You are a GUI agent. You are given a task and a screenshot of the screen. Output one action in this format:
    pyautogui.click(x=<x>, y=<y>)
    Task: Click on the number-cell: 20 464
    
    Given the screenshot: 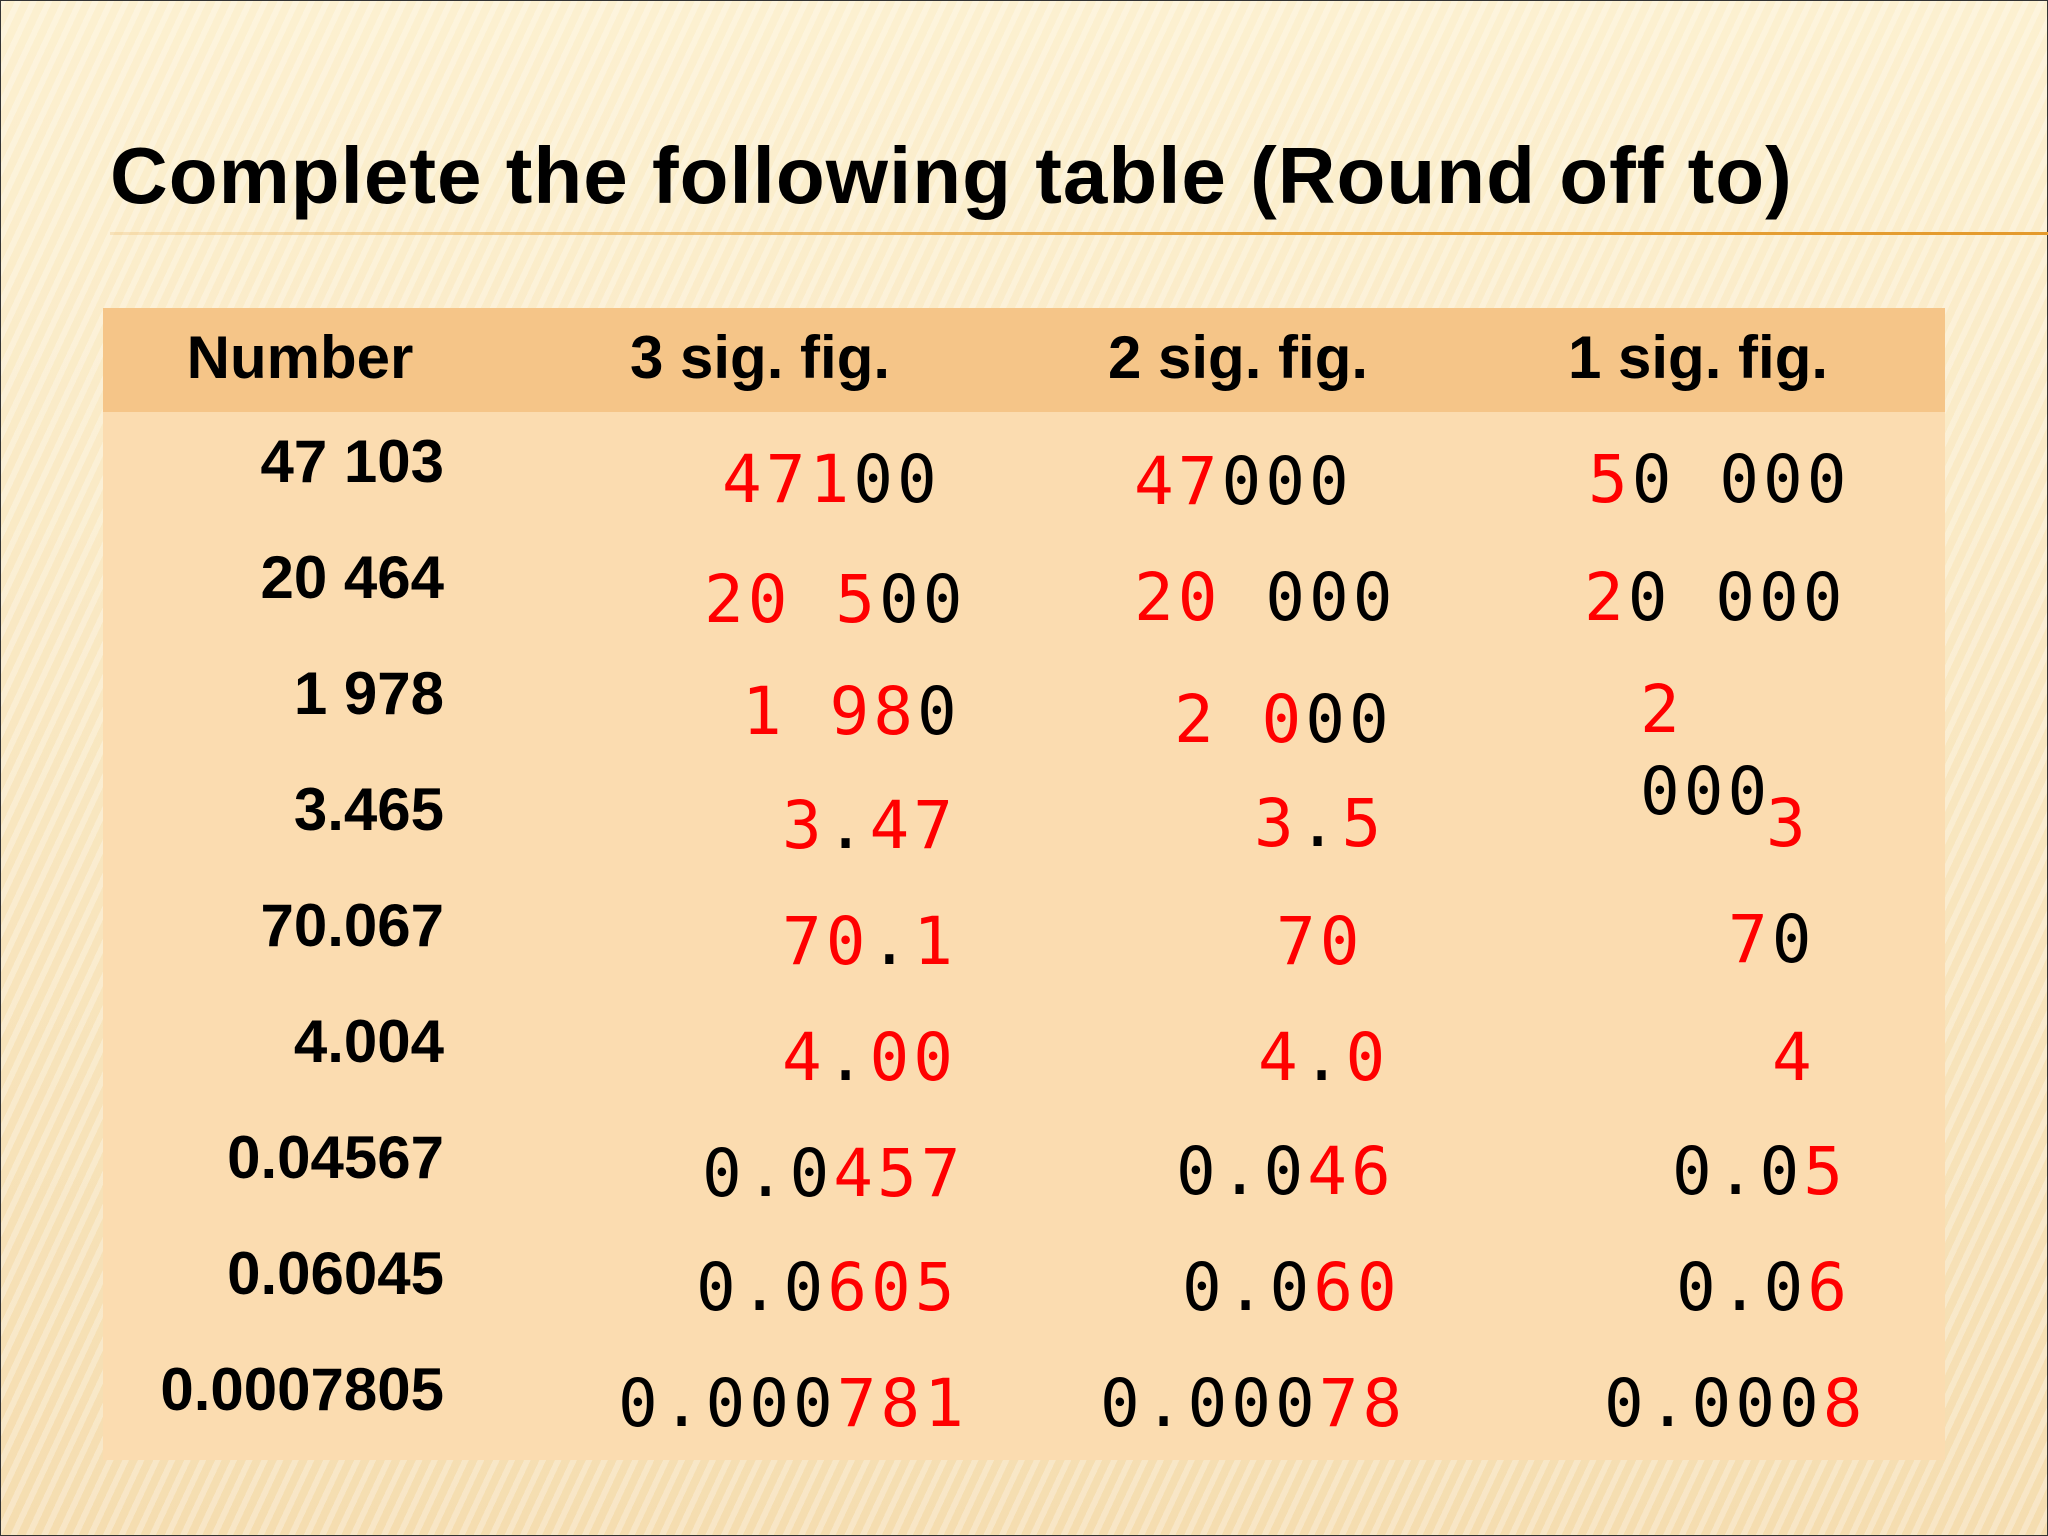 What is the action you would take?
    pyautogui.click(x=352, y=577)
    